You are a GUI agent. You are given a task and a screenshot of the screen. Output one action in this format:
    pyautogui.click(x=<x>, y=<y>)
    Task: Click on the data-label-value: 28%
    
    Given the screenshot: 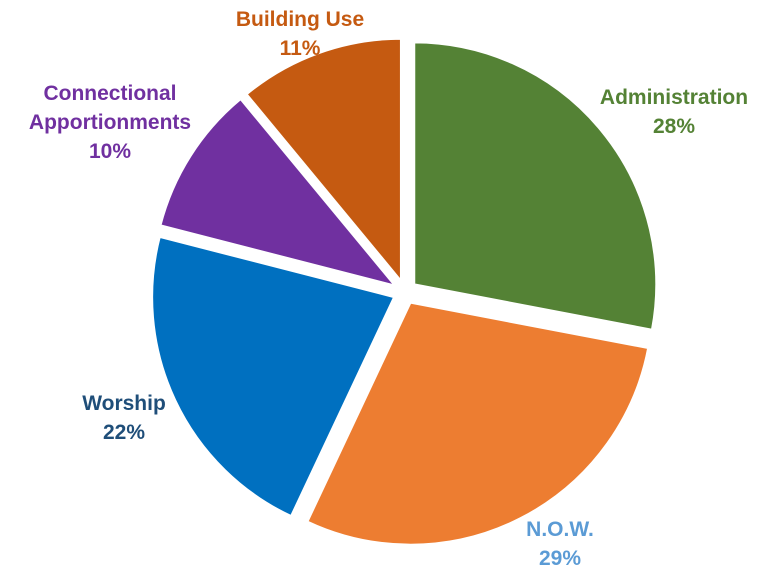 What is the action you would take?
    pyautogui.click(x=674, y=126)
    